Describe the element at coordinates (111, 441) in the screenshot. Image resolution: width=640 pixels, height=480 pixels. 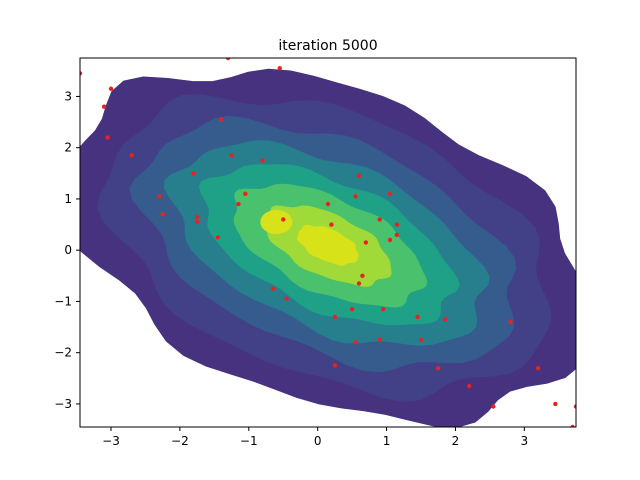
I see `x-tick-label: −3` at that location.